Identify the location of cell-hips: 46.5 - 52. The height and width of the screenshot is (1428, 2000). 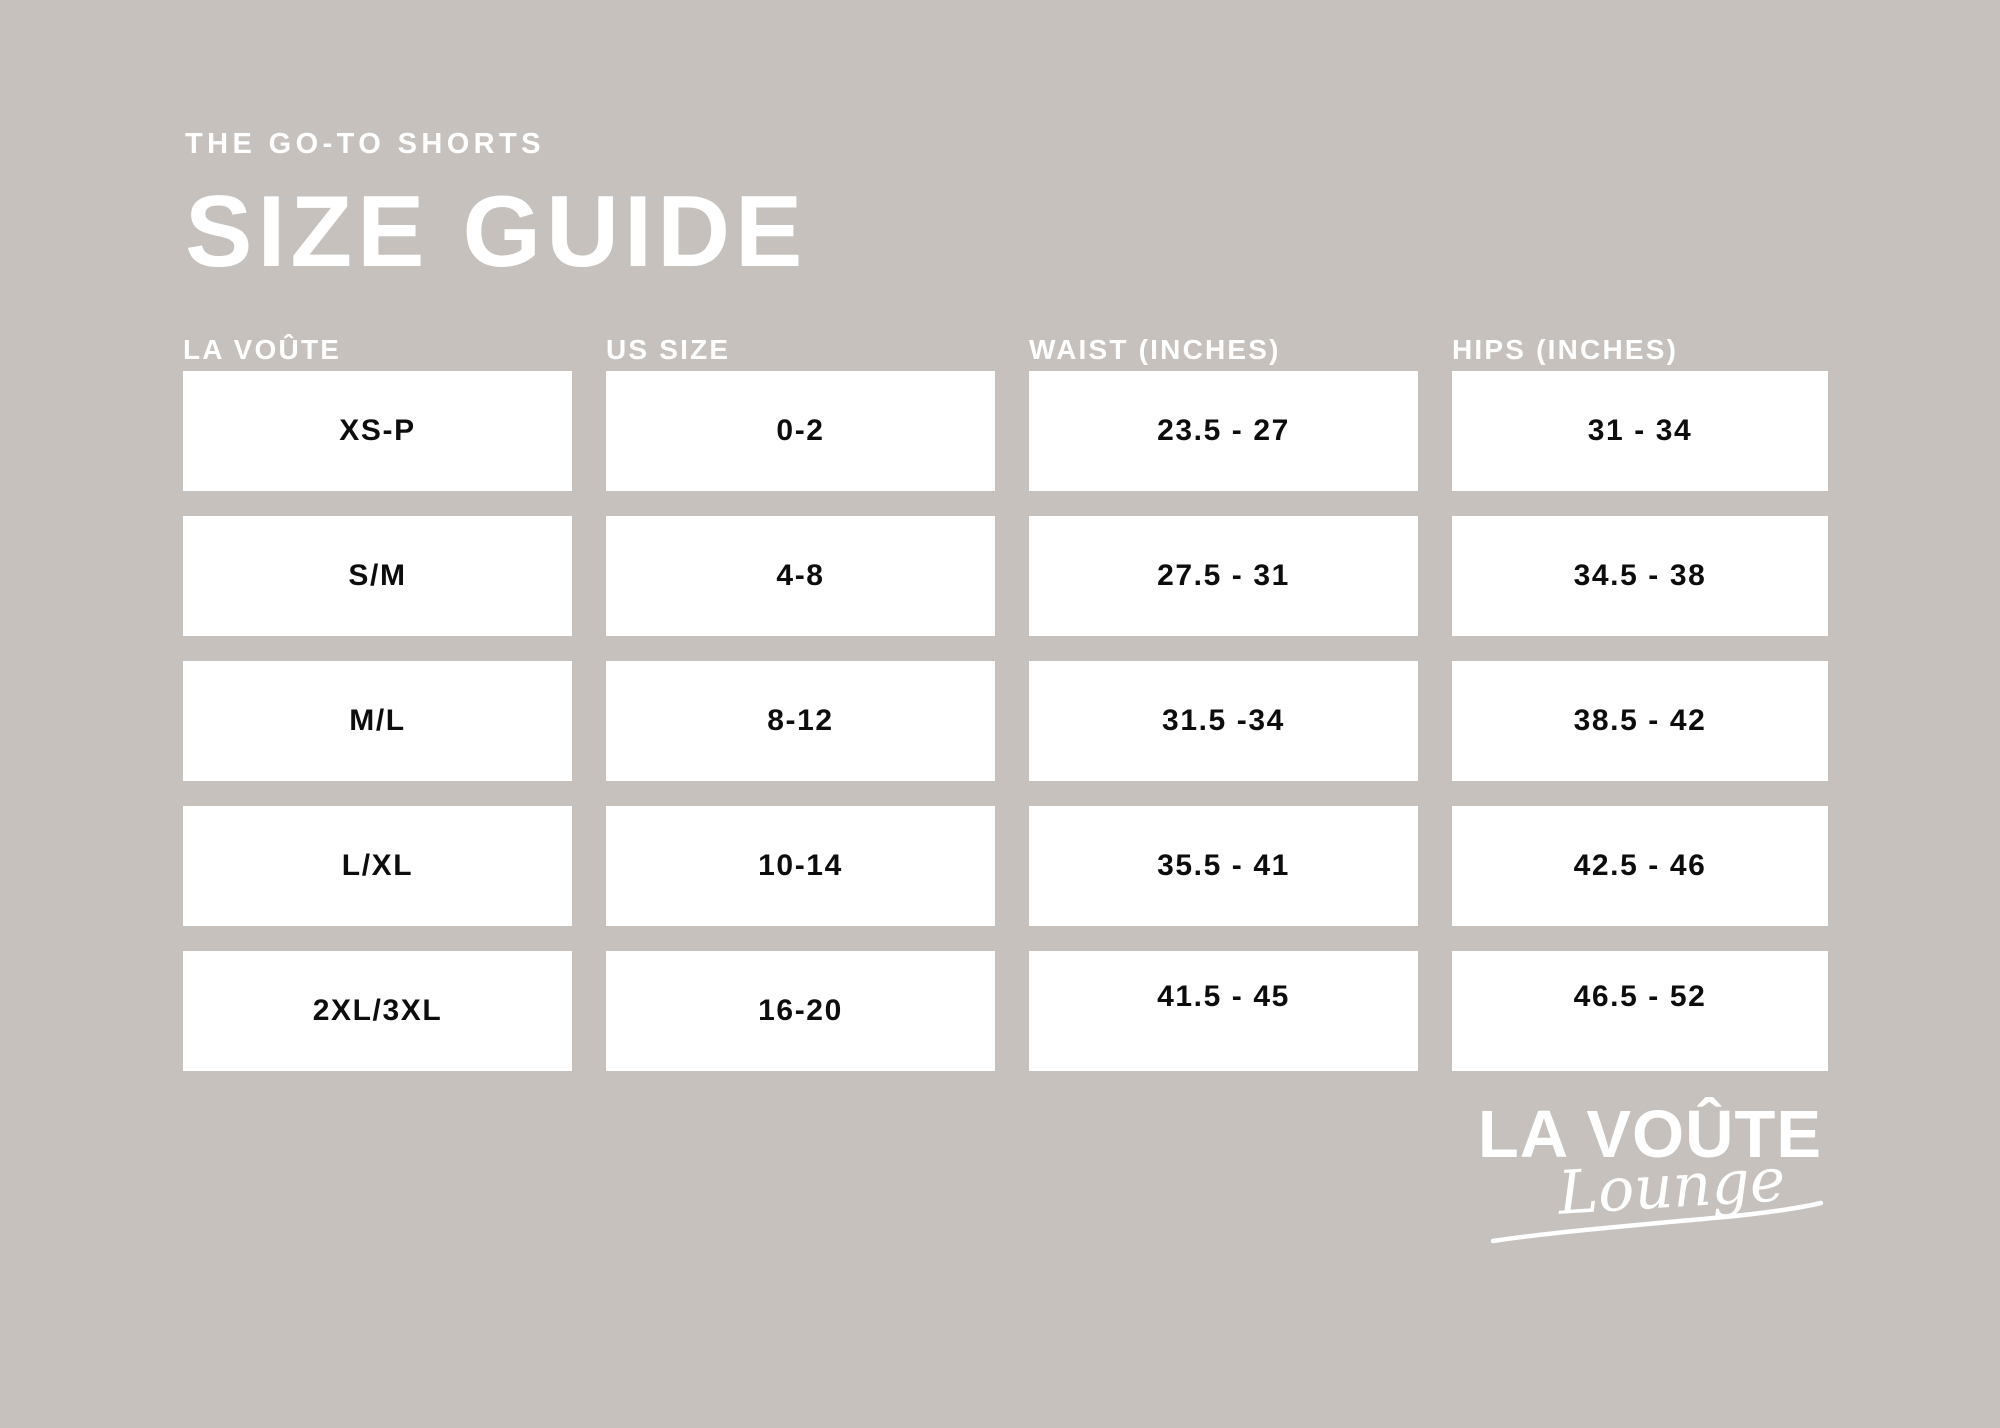
(1640, 1011).